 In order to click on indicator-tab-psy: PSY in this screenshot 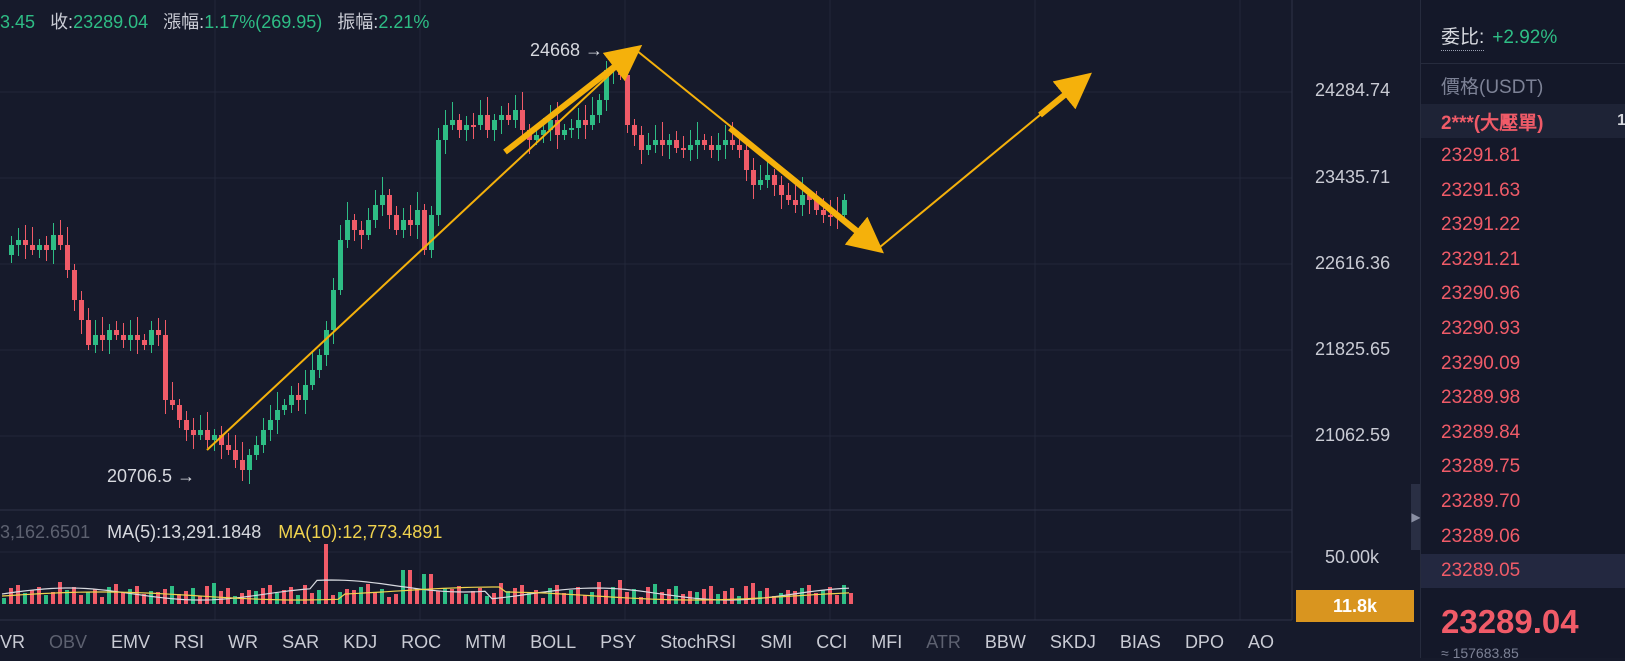, I will do `click(618, 642)`.